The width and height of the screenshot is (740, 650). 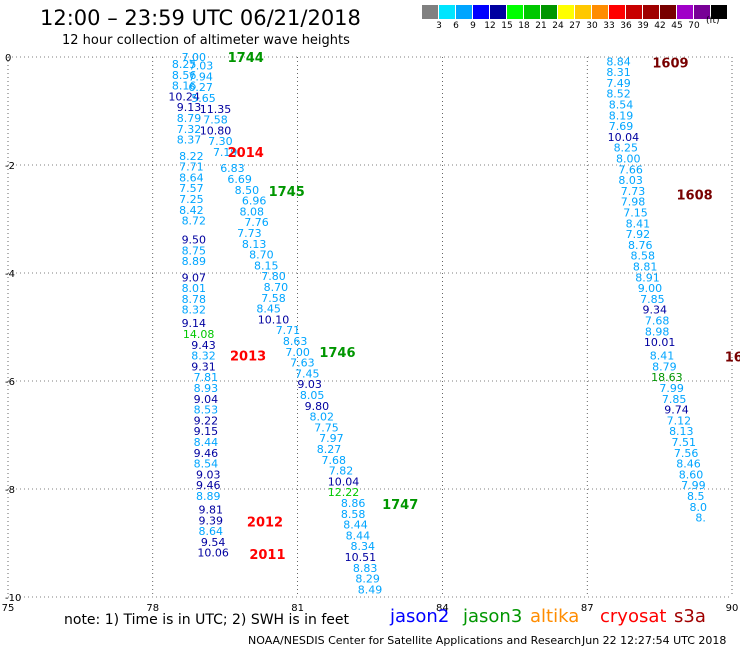 I want to click on data-point-label: 6.96, so click(x=254, y=201).